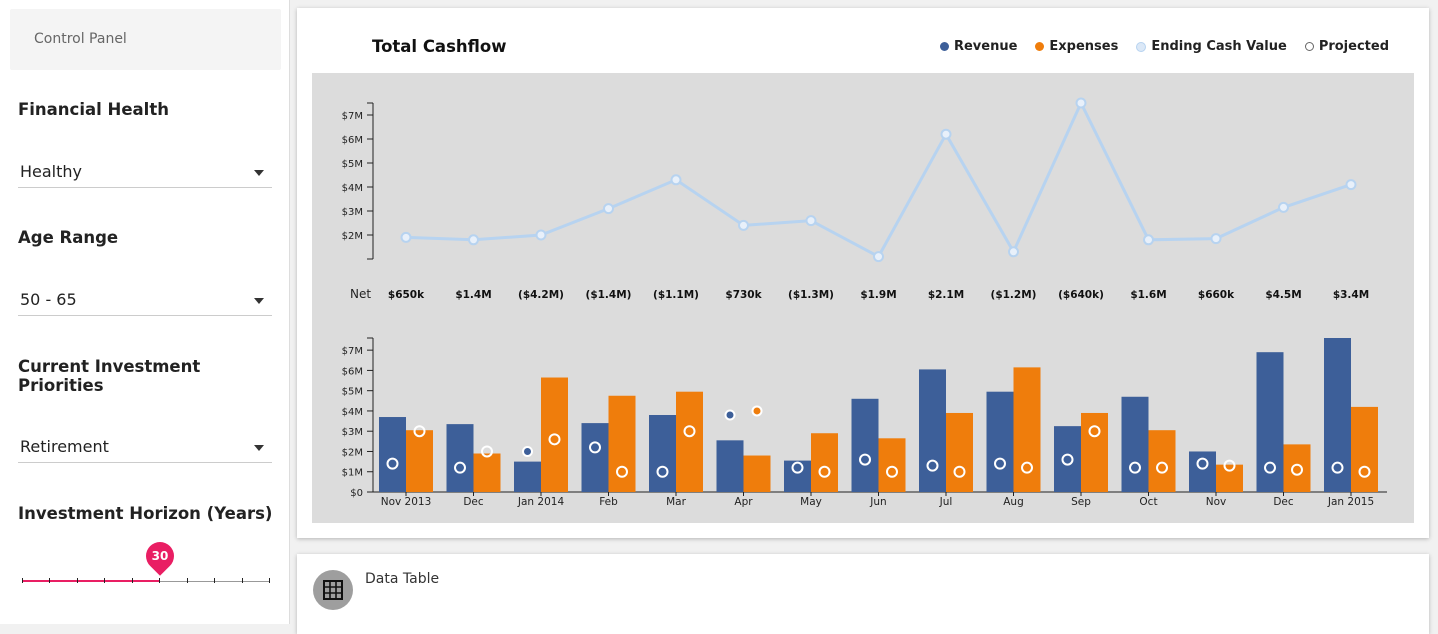 The image size is (1438, 634). I want to click on legend-item-ending-cash: Ending Cash Value, so click(1211, 46).